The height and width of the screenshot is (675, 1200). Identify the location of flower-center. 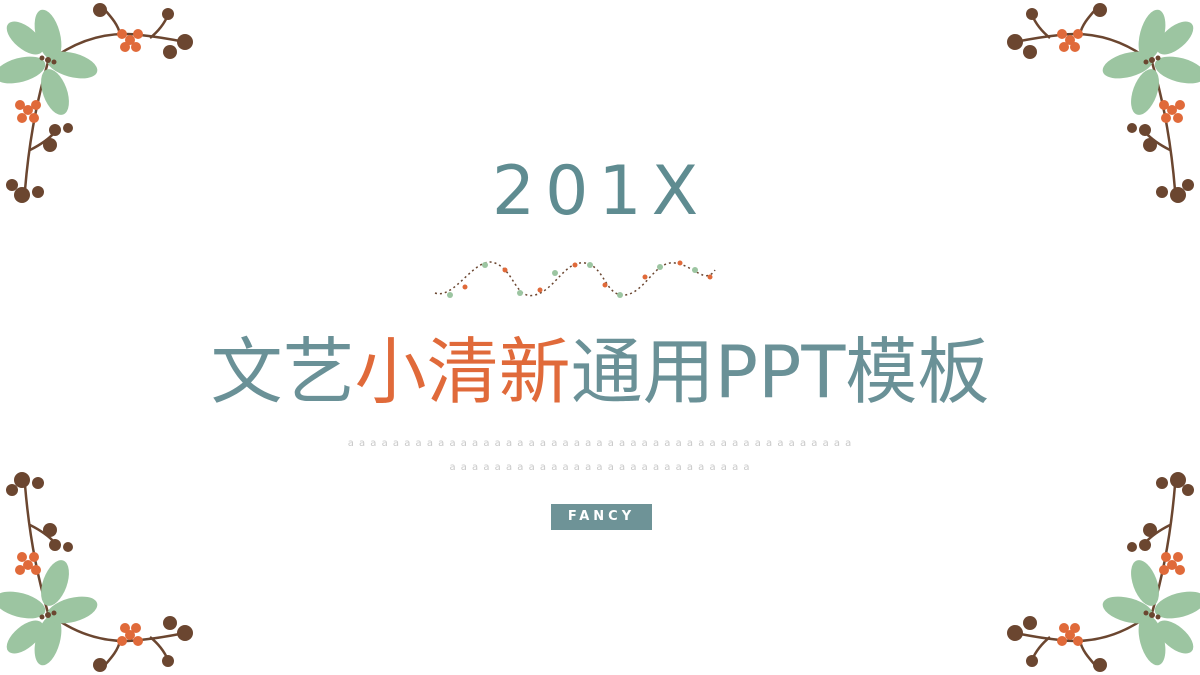
(48, 60).